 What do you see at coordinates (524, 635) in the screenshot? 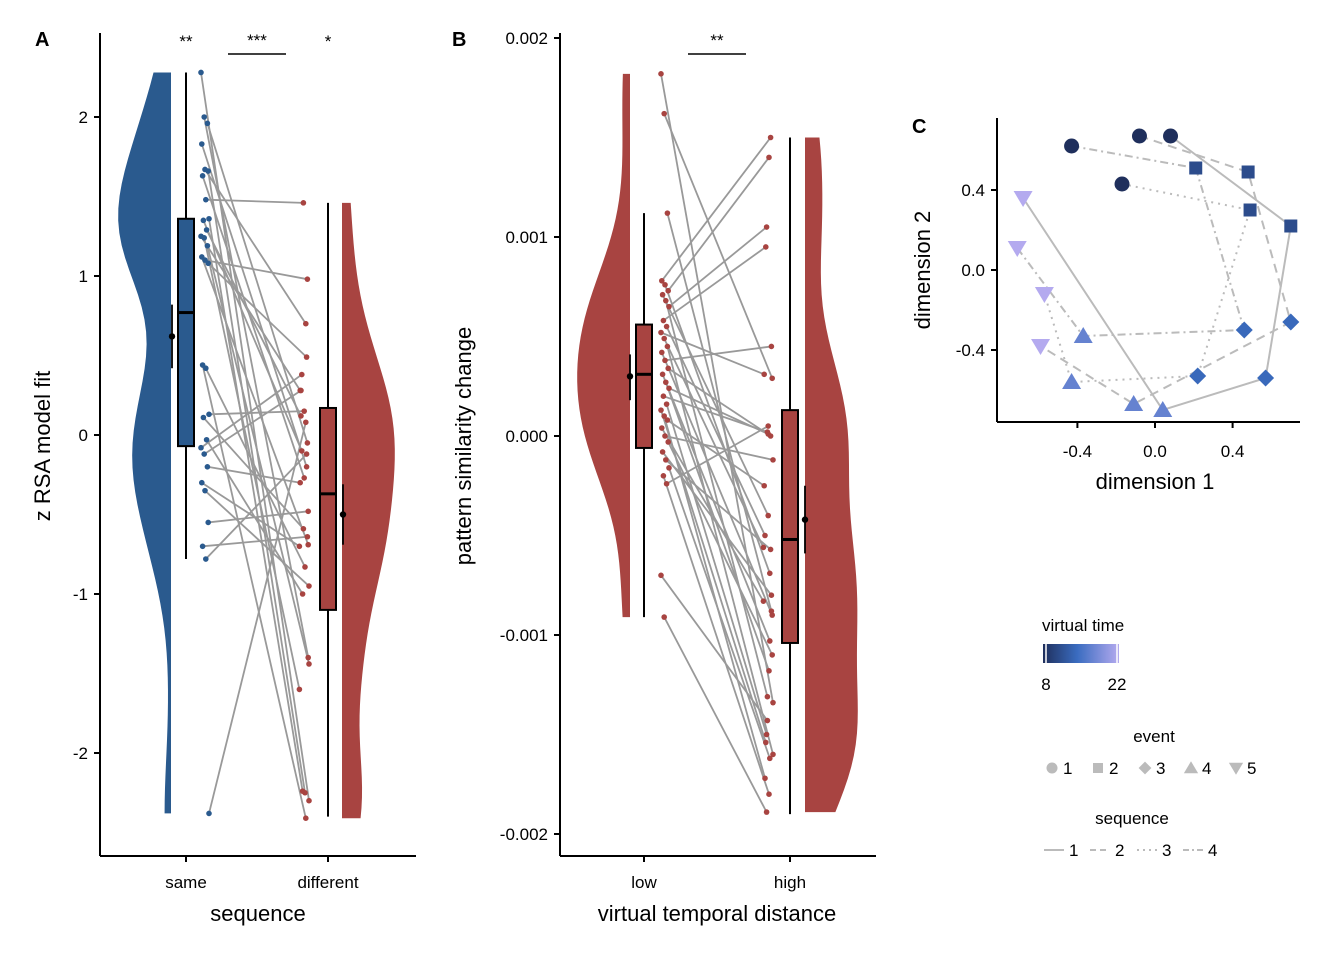
I see `y-tick-label: -0.001` at bounding box center [524, 635].